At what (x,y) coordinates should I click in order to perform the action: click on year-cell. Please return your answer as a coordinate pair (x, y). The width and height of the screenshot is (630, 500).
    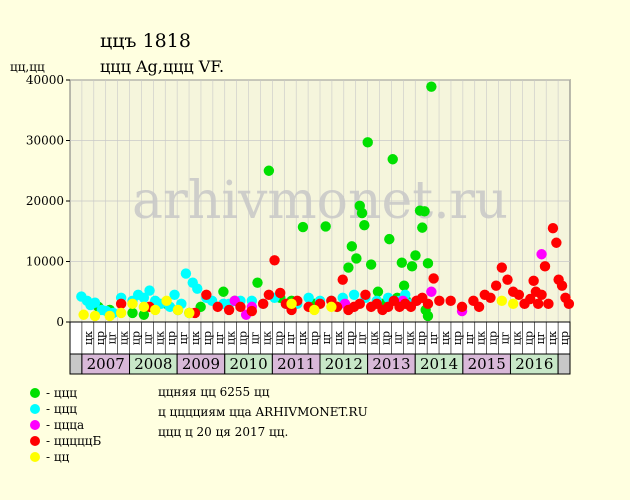
    Looking at the image, I should click on (76, 364).